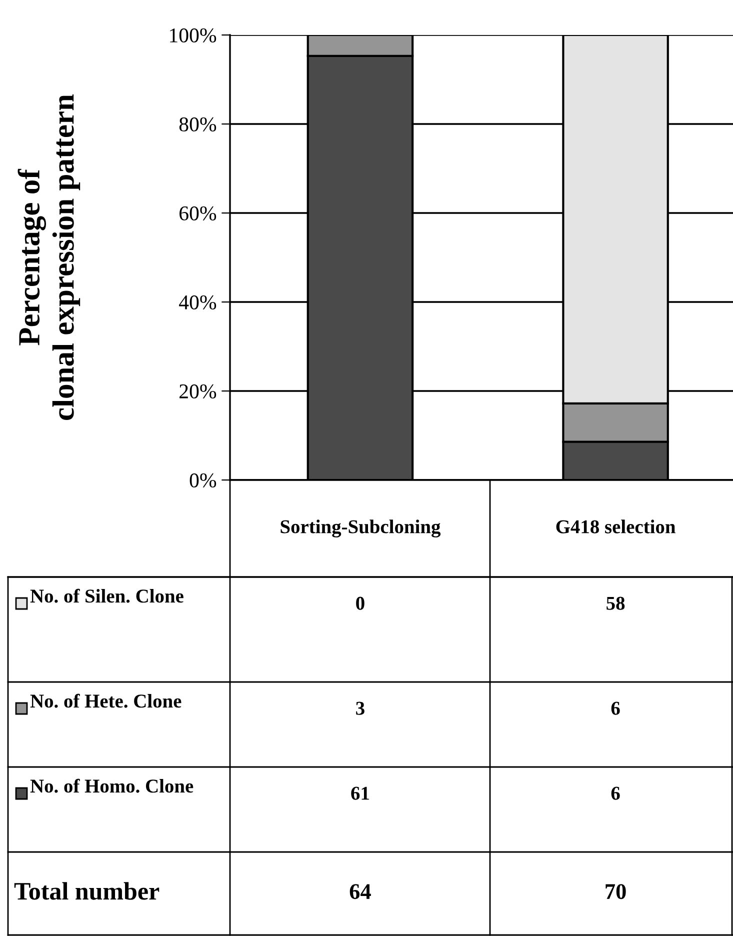 The image size is (733, 936). Describe the element at coordinates (615, 603) in the screenshot. I see `text: 58` at that location.